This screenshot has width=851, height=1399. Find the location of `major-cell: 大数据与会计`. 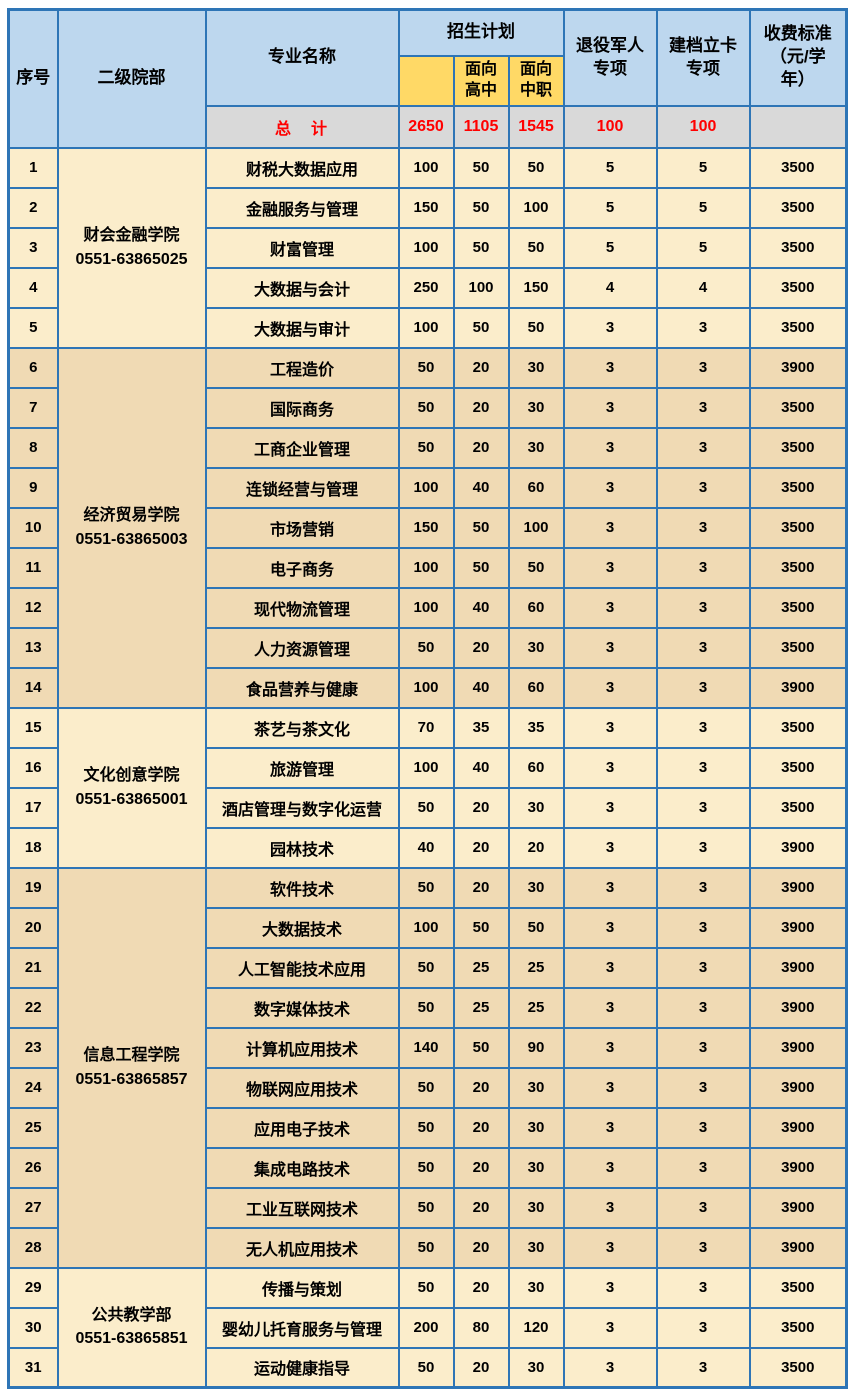

major-cell: 大数据与会计 is located at coordinates (302, 287).